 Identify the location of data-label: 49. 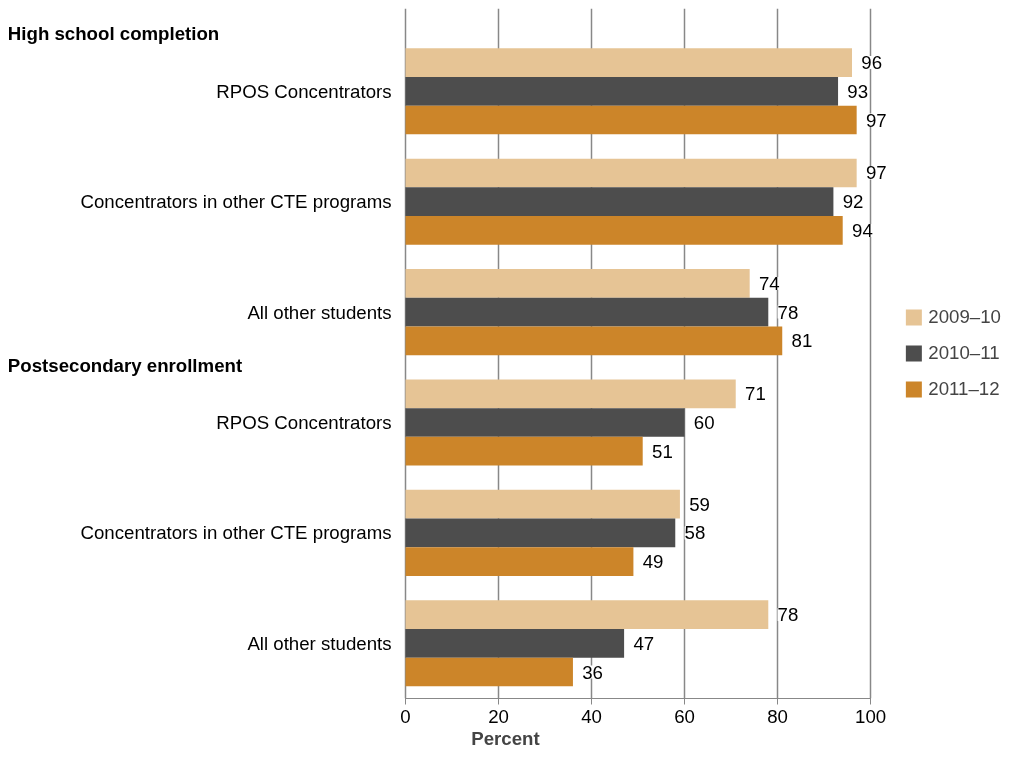
(653, 562).